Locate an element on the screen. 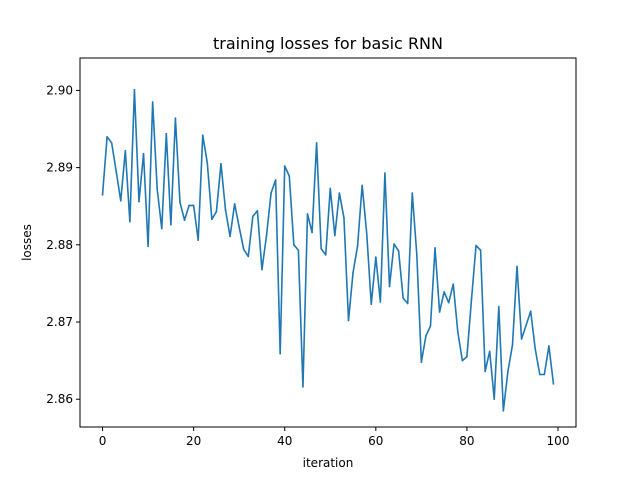 The image size is (640, 480). x-axis-ticks: 0 20 40 60 80 100 is located at coordinates (334, 437).